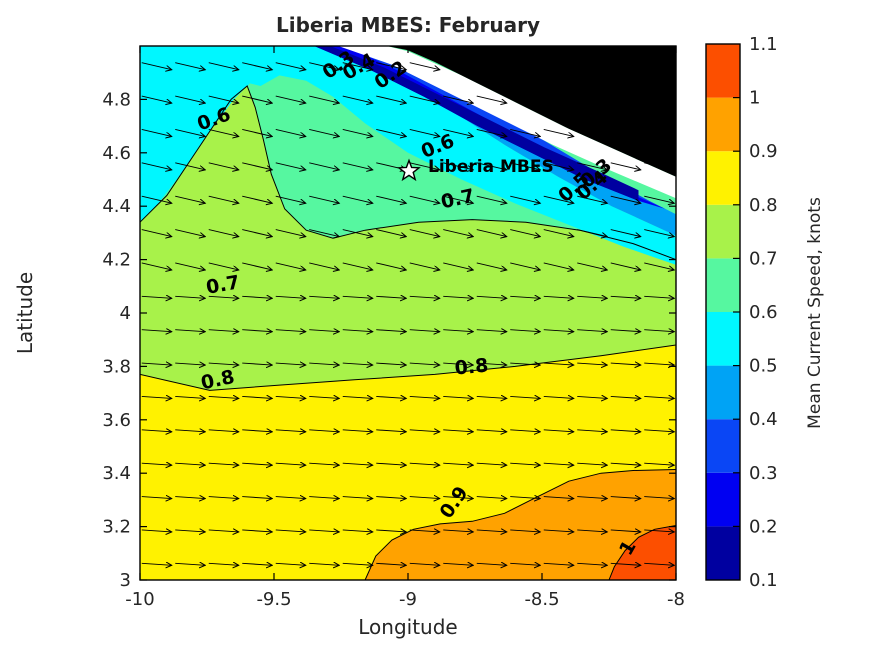 Image resolution: width=887 pixels, height=648 pixels. What do you see at coordinates (763, 151) in the screenshot?
I see `colorbar-tick-label: 0.9` at bounding box center [763, 151].